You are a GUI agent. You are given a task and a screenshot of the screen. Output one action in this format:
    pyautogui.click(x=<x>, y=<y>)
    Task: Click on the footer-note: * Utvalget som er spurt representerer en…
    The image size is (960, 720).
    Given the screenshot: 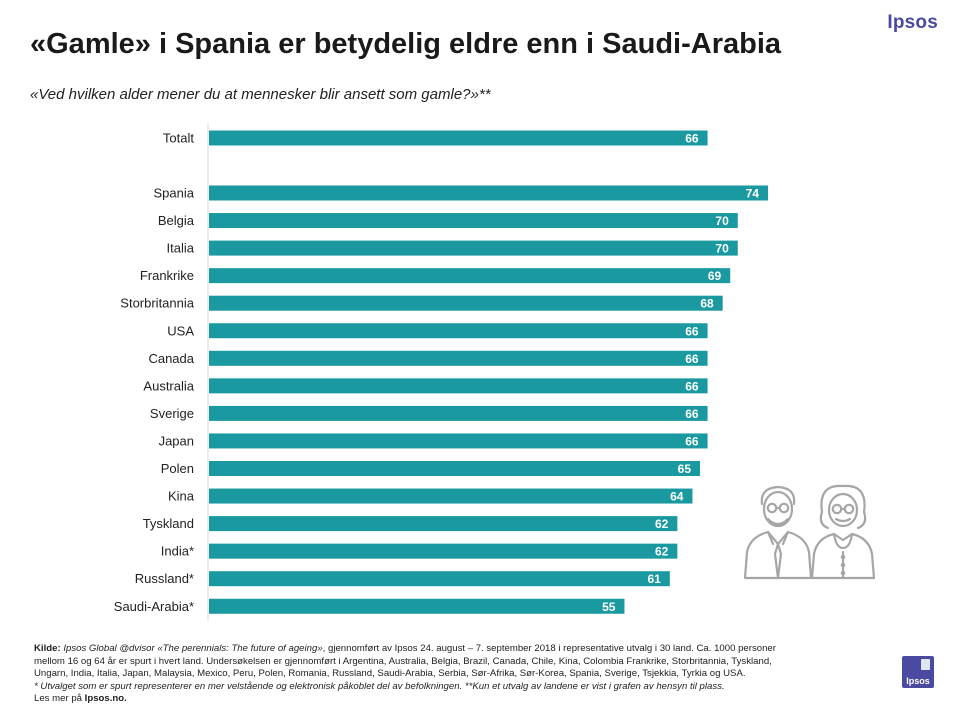 What is the action you would take?
    pyautogui.click(x=379, y=686)
    